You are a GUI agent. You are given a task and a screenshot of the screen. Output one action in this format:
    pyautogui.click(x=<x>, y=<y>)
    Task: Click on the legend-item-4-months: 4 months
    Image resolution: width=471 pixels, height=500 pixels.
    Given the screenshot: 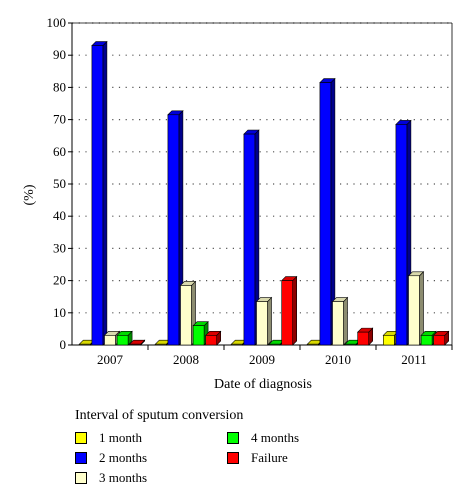 What is the action you would take?
    pyautogui.click(x=263, y=438)
    